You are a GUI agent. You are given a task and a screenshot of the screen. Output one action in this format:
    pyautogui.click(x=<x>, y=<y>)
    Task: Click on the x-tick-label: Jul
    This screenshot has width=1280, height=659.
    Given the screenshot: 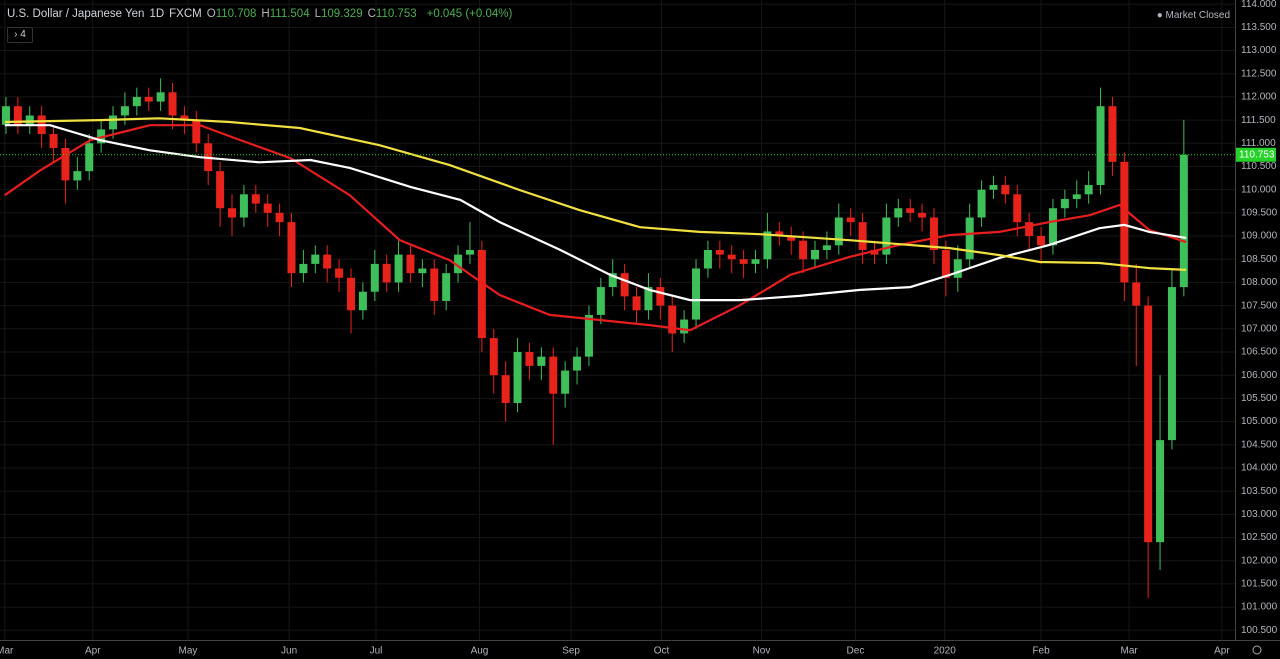 What is the action you would take?
    pyautogui.click(x=376, y=651)
    